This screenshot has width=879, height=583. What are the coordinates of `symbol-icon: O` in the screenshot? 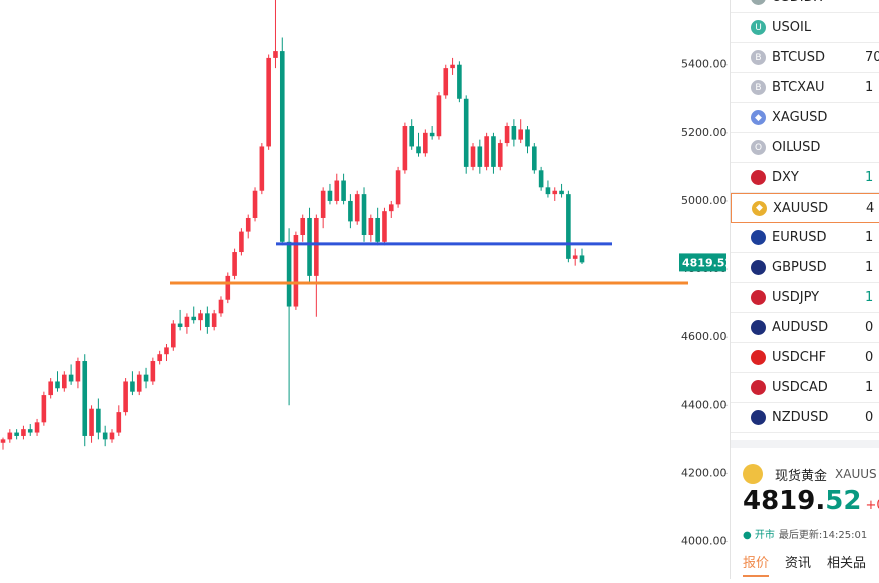 It's located at (758, 147).